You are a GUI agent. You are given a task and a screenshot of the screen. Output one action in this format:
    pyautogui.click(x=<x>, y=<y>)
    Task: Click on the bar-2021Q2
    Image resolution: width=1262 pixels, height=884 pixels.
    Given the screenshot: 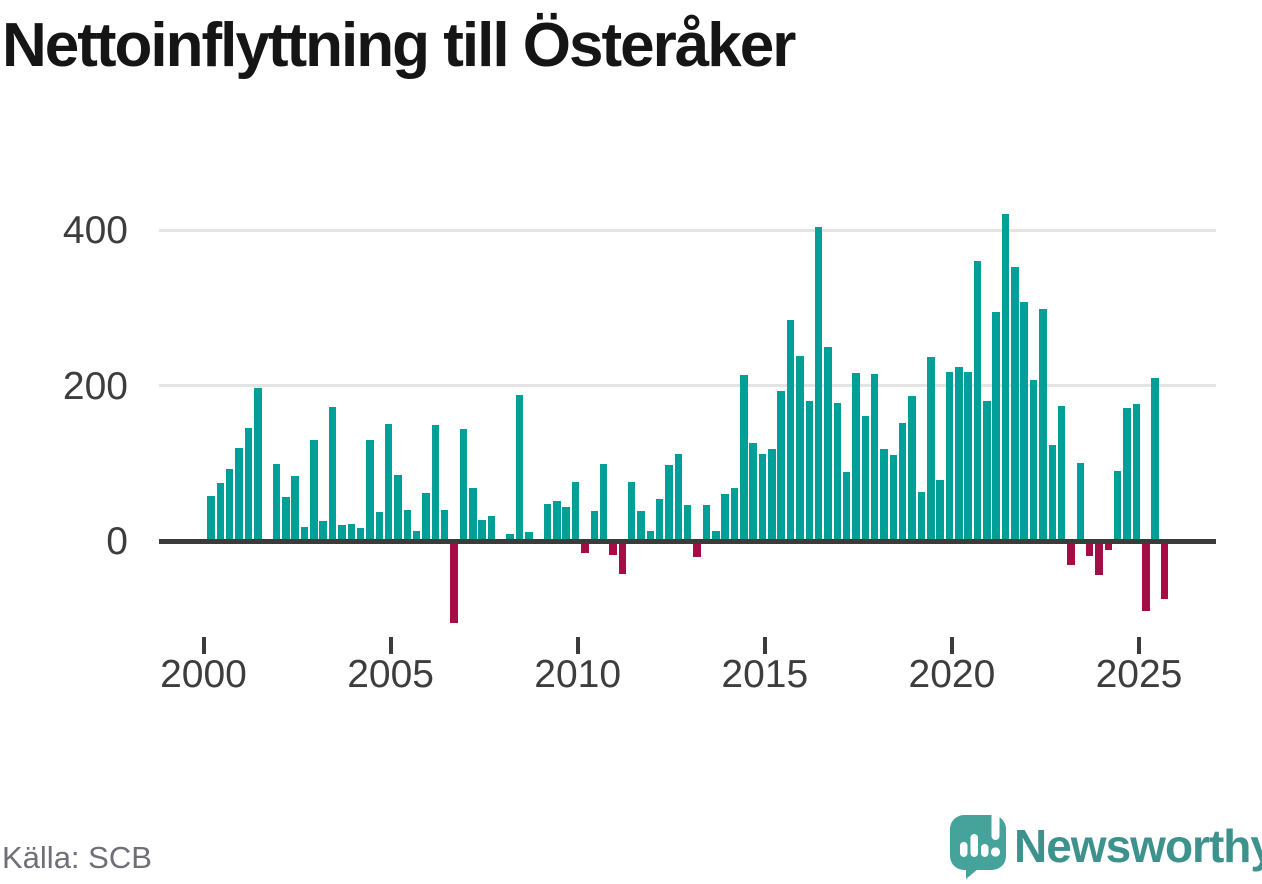 What is the action you would take?
    pyautogui.click(x=1005, y=377)
    